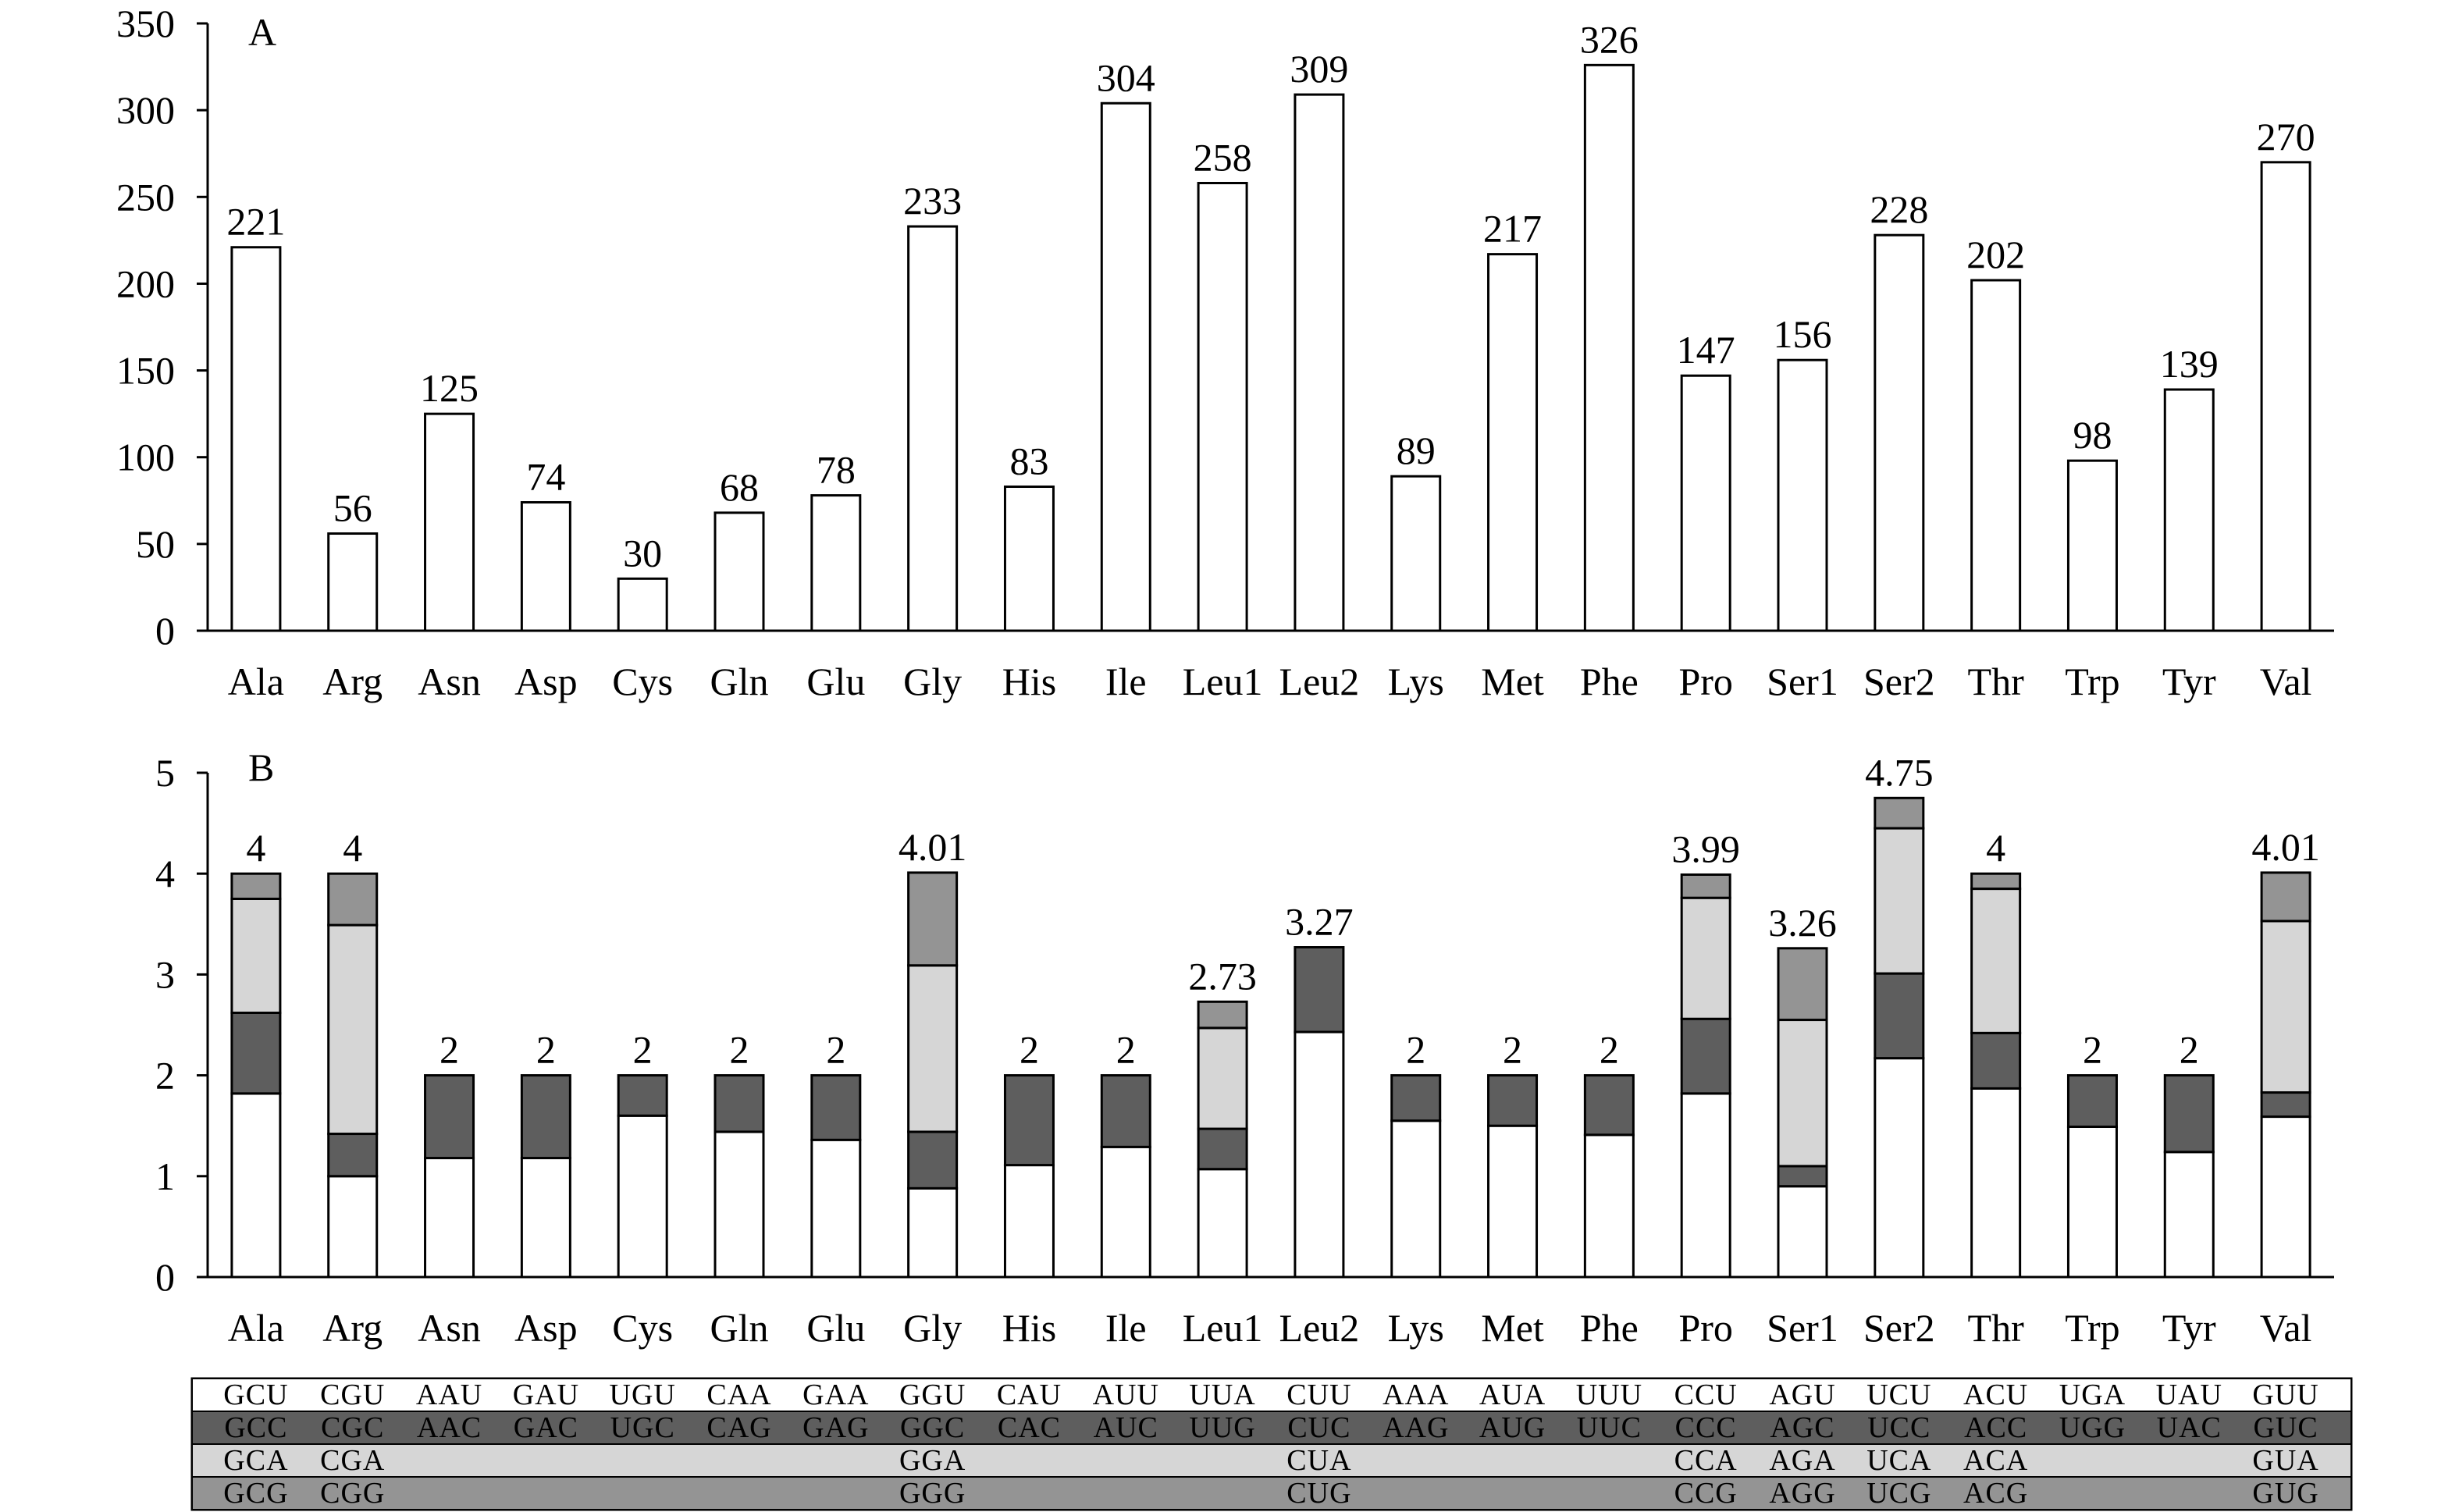 This screenshot has height=1512, width=2459. Describe the element at coordinates (165, 1076) in the screenshot. I see `y-tick-label: 2` at that location.